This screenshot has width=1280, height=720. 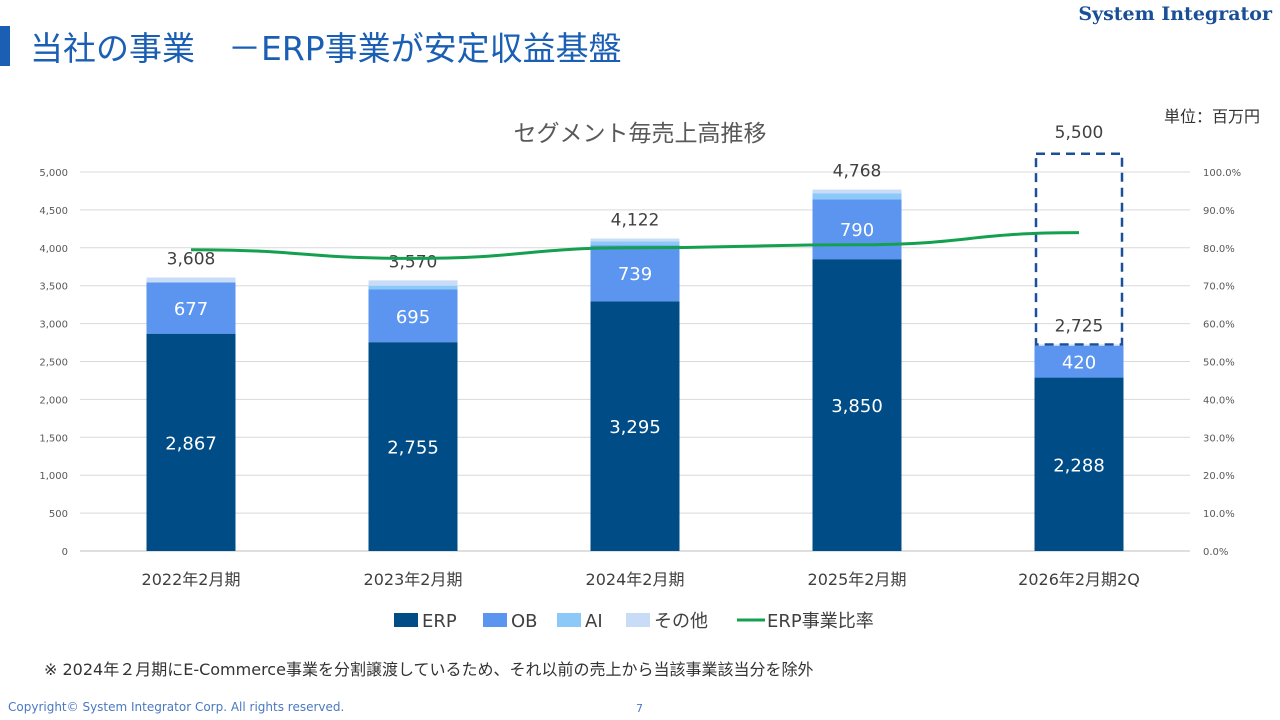 I want to click on segment-label-OB: 790, so click(x=857, y=230).